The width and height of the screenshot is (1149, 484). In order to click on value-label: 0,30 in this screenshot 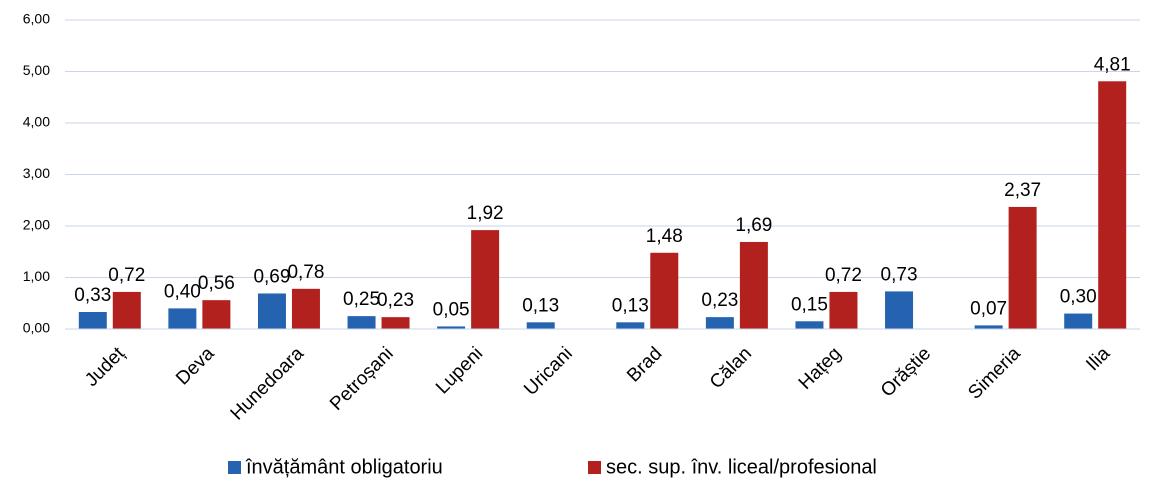, I will do `click(1078, 297)`.